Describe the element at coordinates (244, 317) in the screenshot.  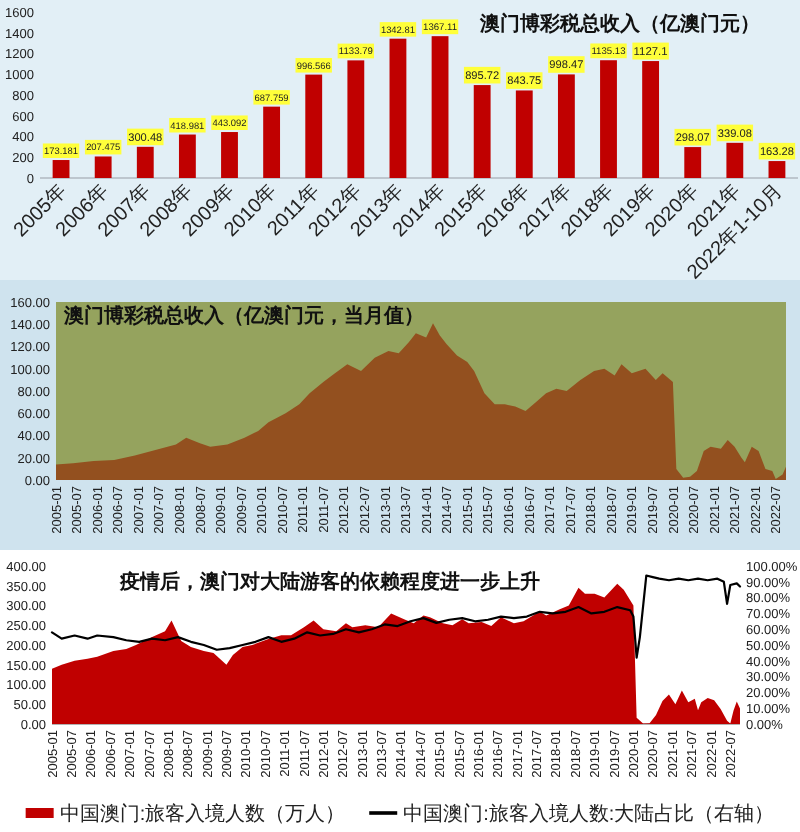
I see `title: 澳门博彩税总收入（亿澳门元，当月值）` at that location.